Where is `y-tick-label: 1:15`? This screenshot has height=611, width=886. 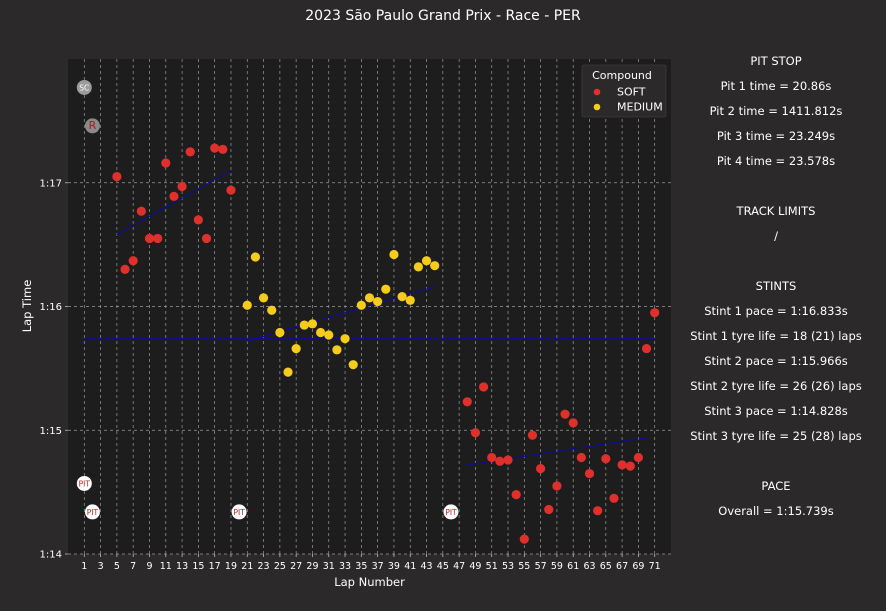
y-tick-label: 1:15 is located at coordinates (51, 431).